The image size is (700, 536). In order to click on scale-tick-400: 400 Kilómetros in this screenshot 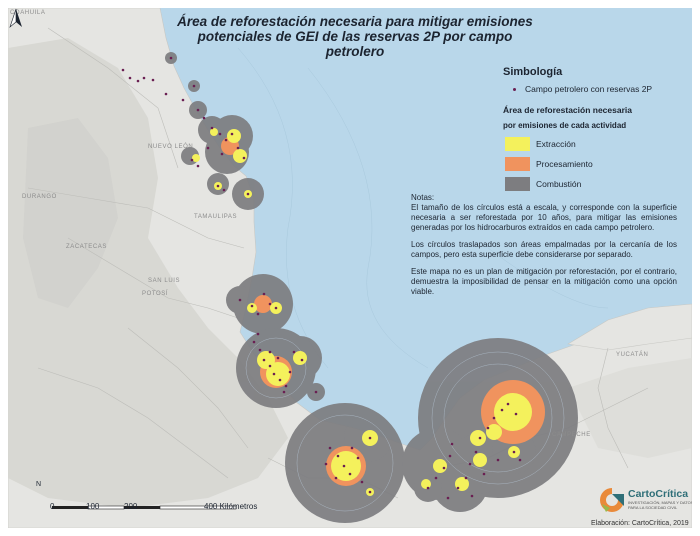, I will do `click(231, 506)`.